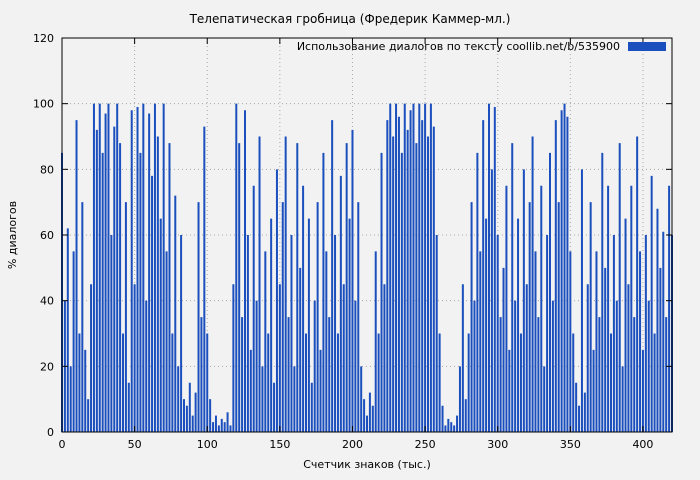 Image resolution: width=700 pixels, height=480 pixels. What do you see at coordinates (47, 301) in the screenshot?
I see `svg-text: 40` at bounding box center [47, 301].